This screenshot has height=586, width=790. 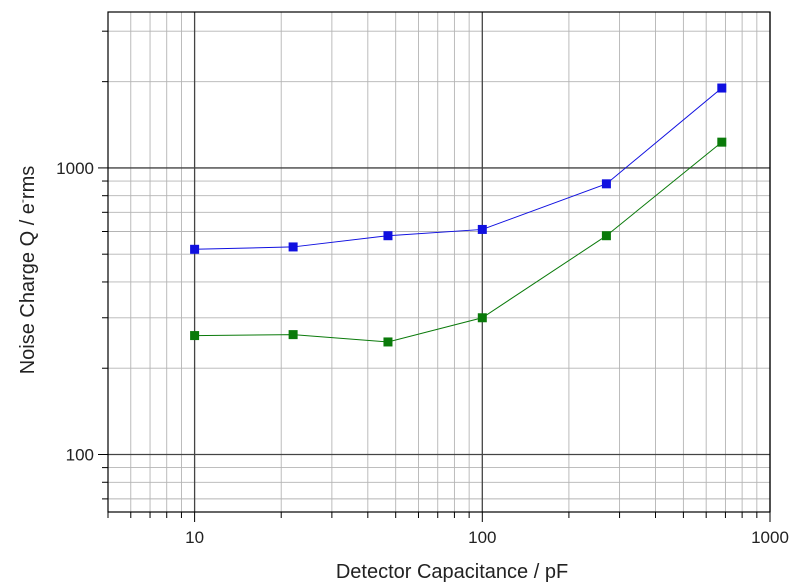 What do you see at coordinates (482, 537) in the screenshot?
I see `x-tick-label-100: 100` at bounding box center [482, 537].